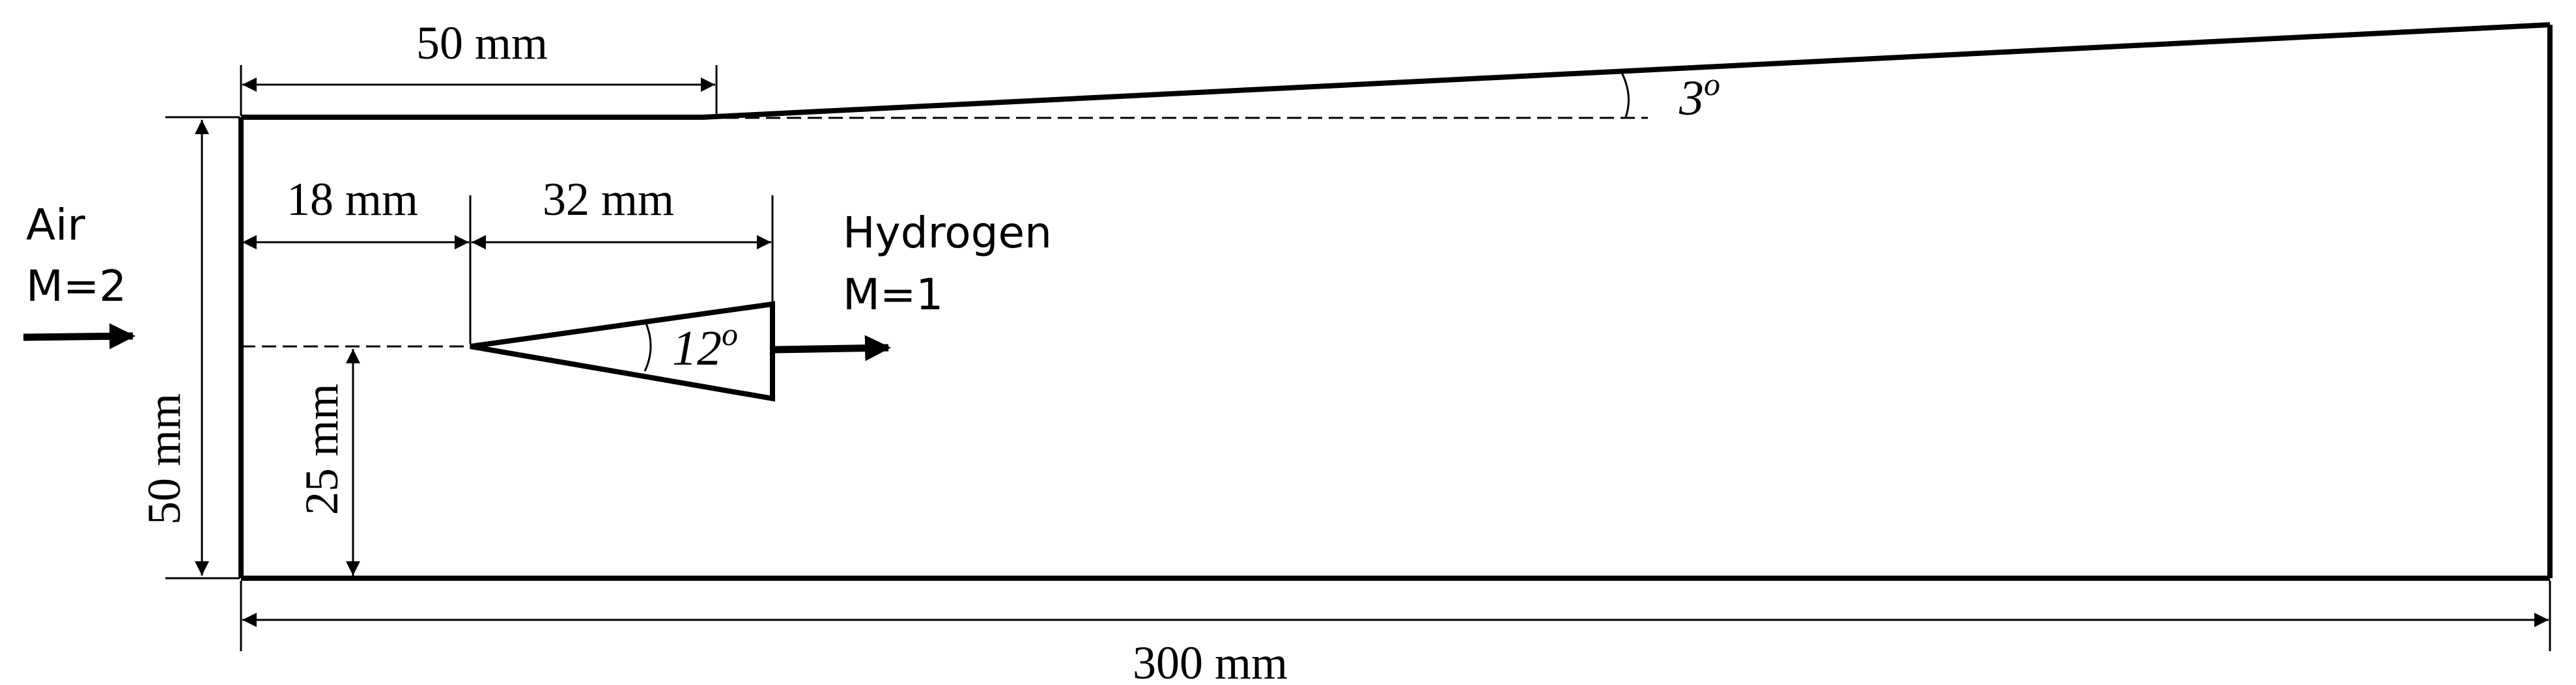 This screenshot has height=685, width=2576. What do you see at coordinates (1210, 661) in the screenshot?
I see `label-total-length: 300 mm` at bounding box center [1210, 661].